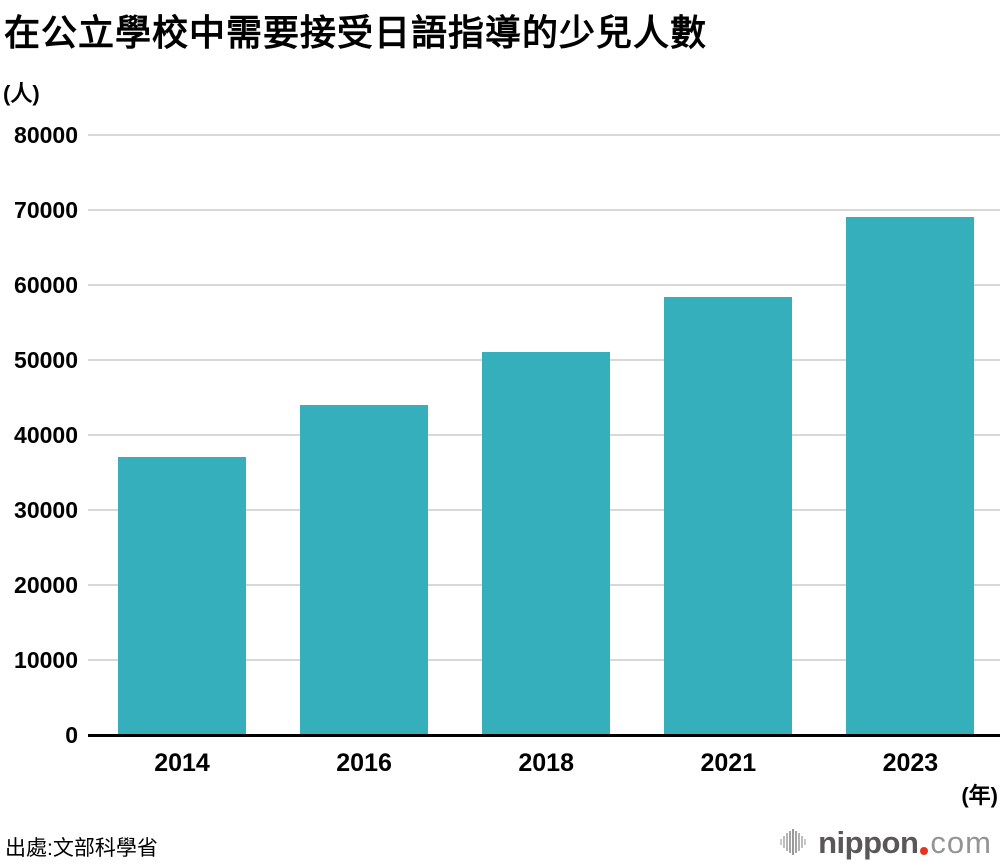 Image resolution: width=1000 pixels, height=866 pixels. I want to click on x-tick-label: 2021, so click(728, 763).